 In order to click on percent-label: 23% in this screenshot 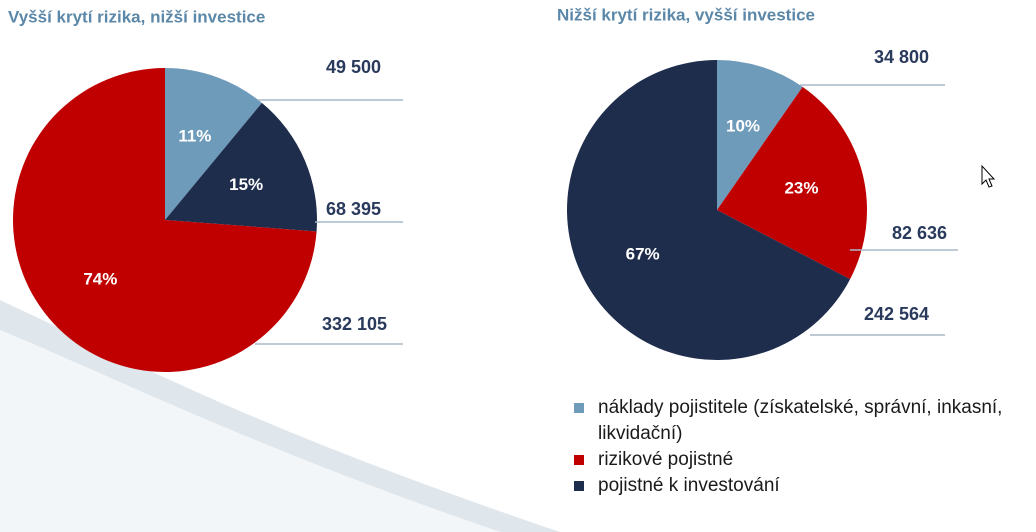, I will do `click(801, 188)`.